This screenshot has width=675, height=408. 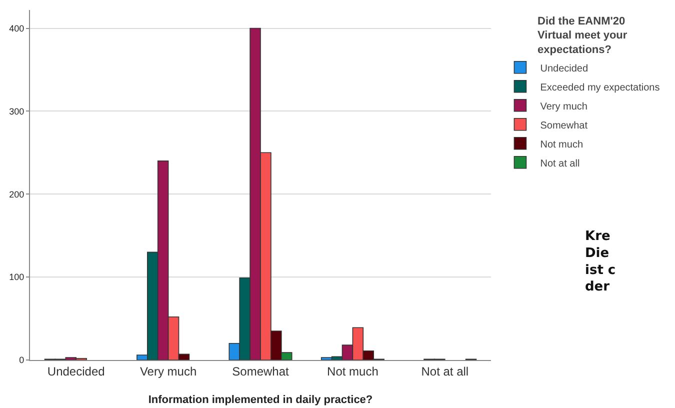 I want to click on legend-label: Somewhat, so click(x=564, y=126).